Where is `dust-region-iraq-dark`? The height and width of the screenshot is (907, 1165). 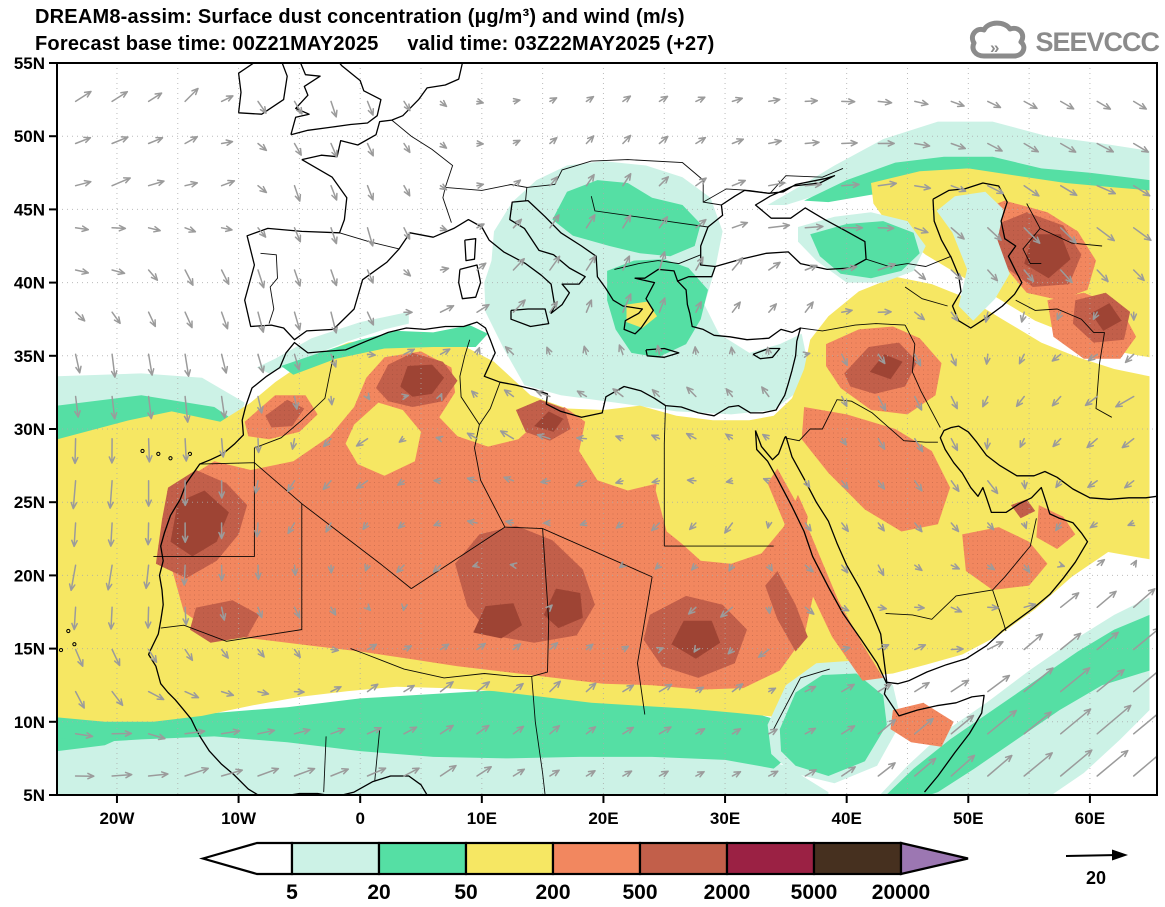 dust-region-iraq-dark is located at coordinates (886, 367).